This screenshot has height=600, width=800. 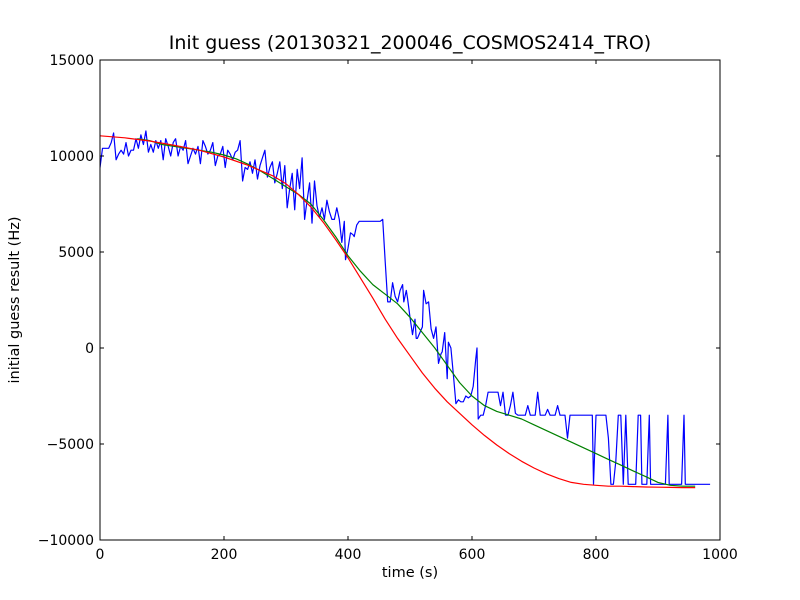 I want to click on y-tick-label: 15000, so click(x=71, y=61).